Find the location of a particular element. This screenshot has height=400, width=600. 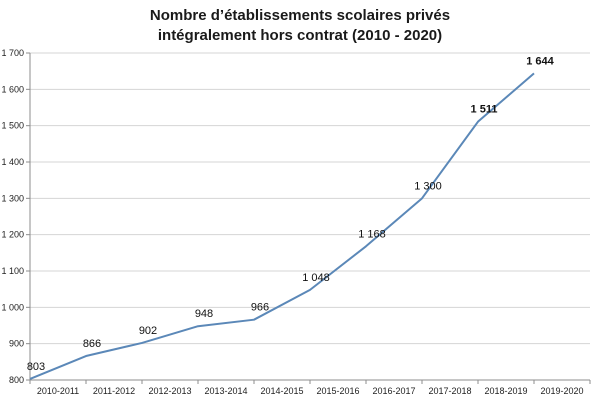

y-tick-label: 1 400 is located at coordinates (12, 162).